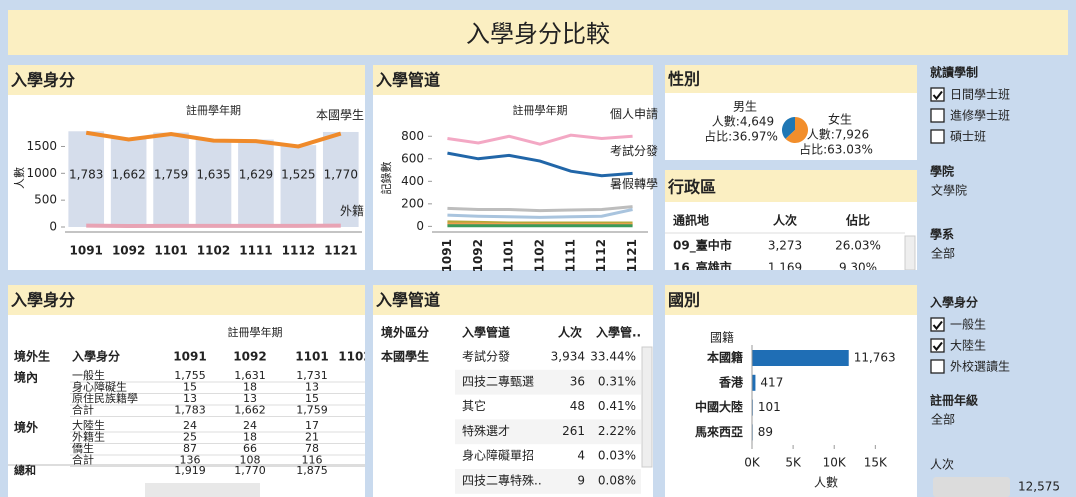 The height and width of the screenshot is (497, 1076). Describe the element at coordinates (312, 470) in the screenshot. I see `total-cell: 1,875` at that location.